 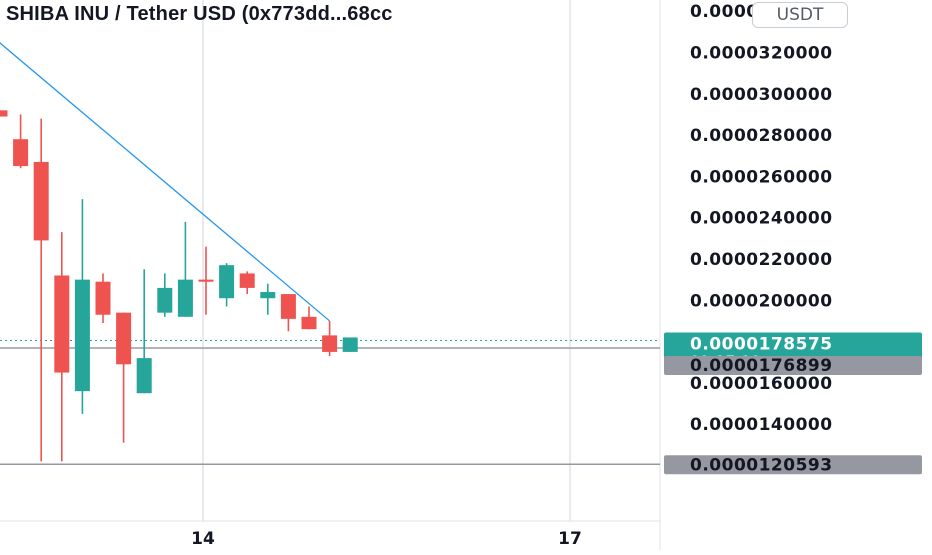 I want to click on x-tick-label: 14, so click(x=203, y=539).